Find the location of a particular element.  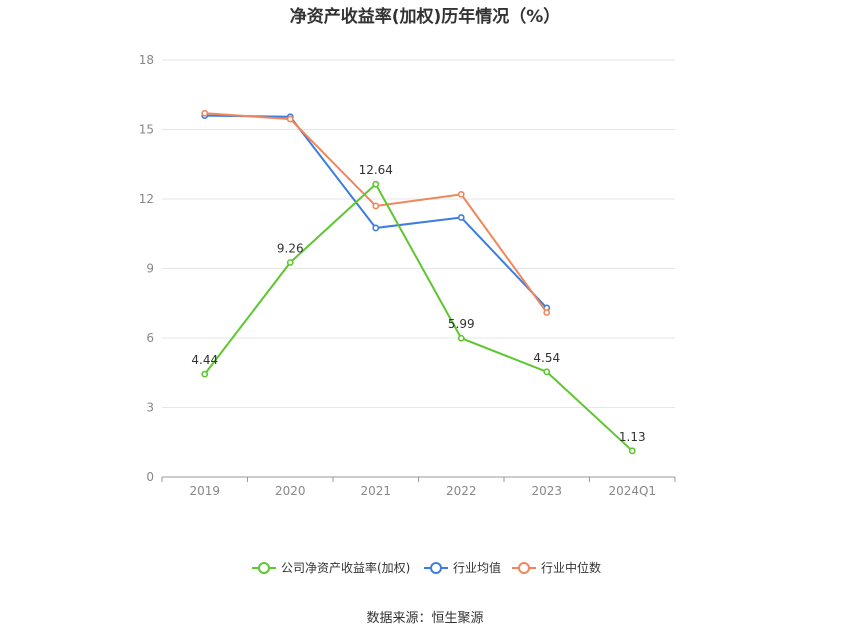

chart-title: 净资产收益率(加权)历年情况（%） is located at coordinates (425, 17).